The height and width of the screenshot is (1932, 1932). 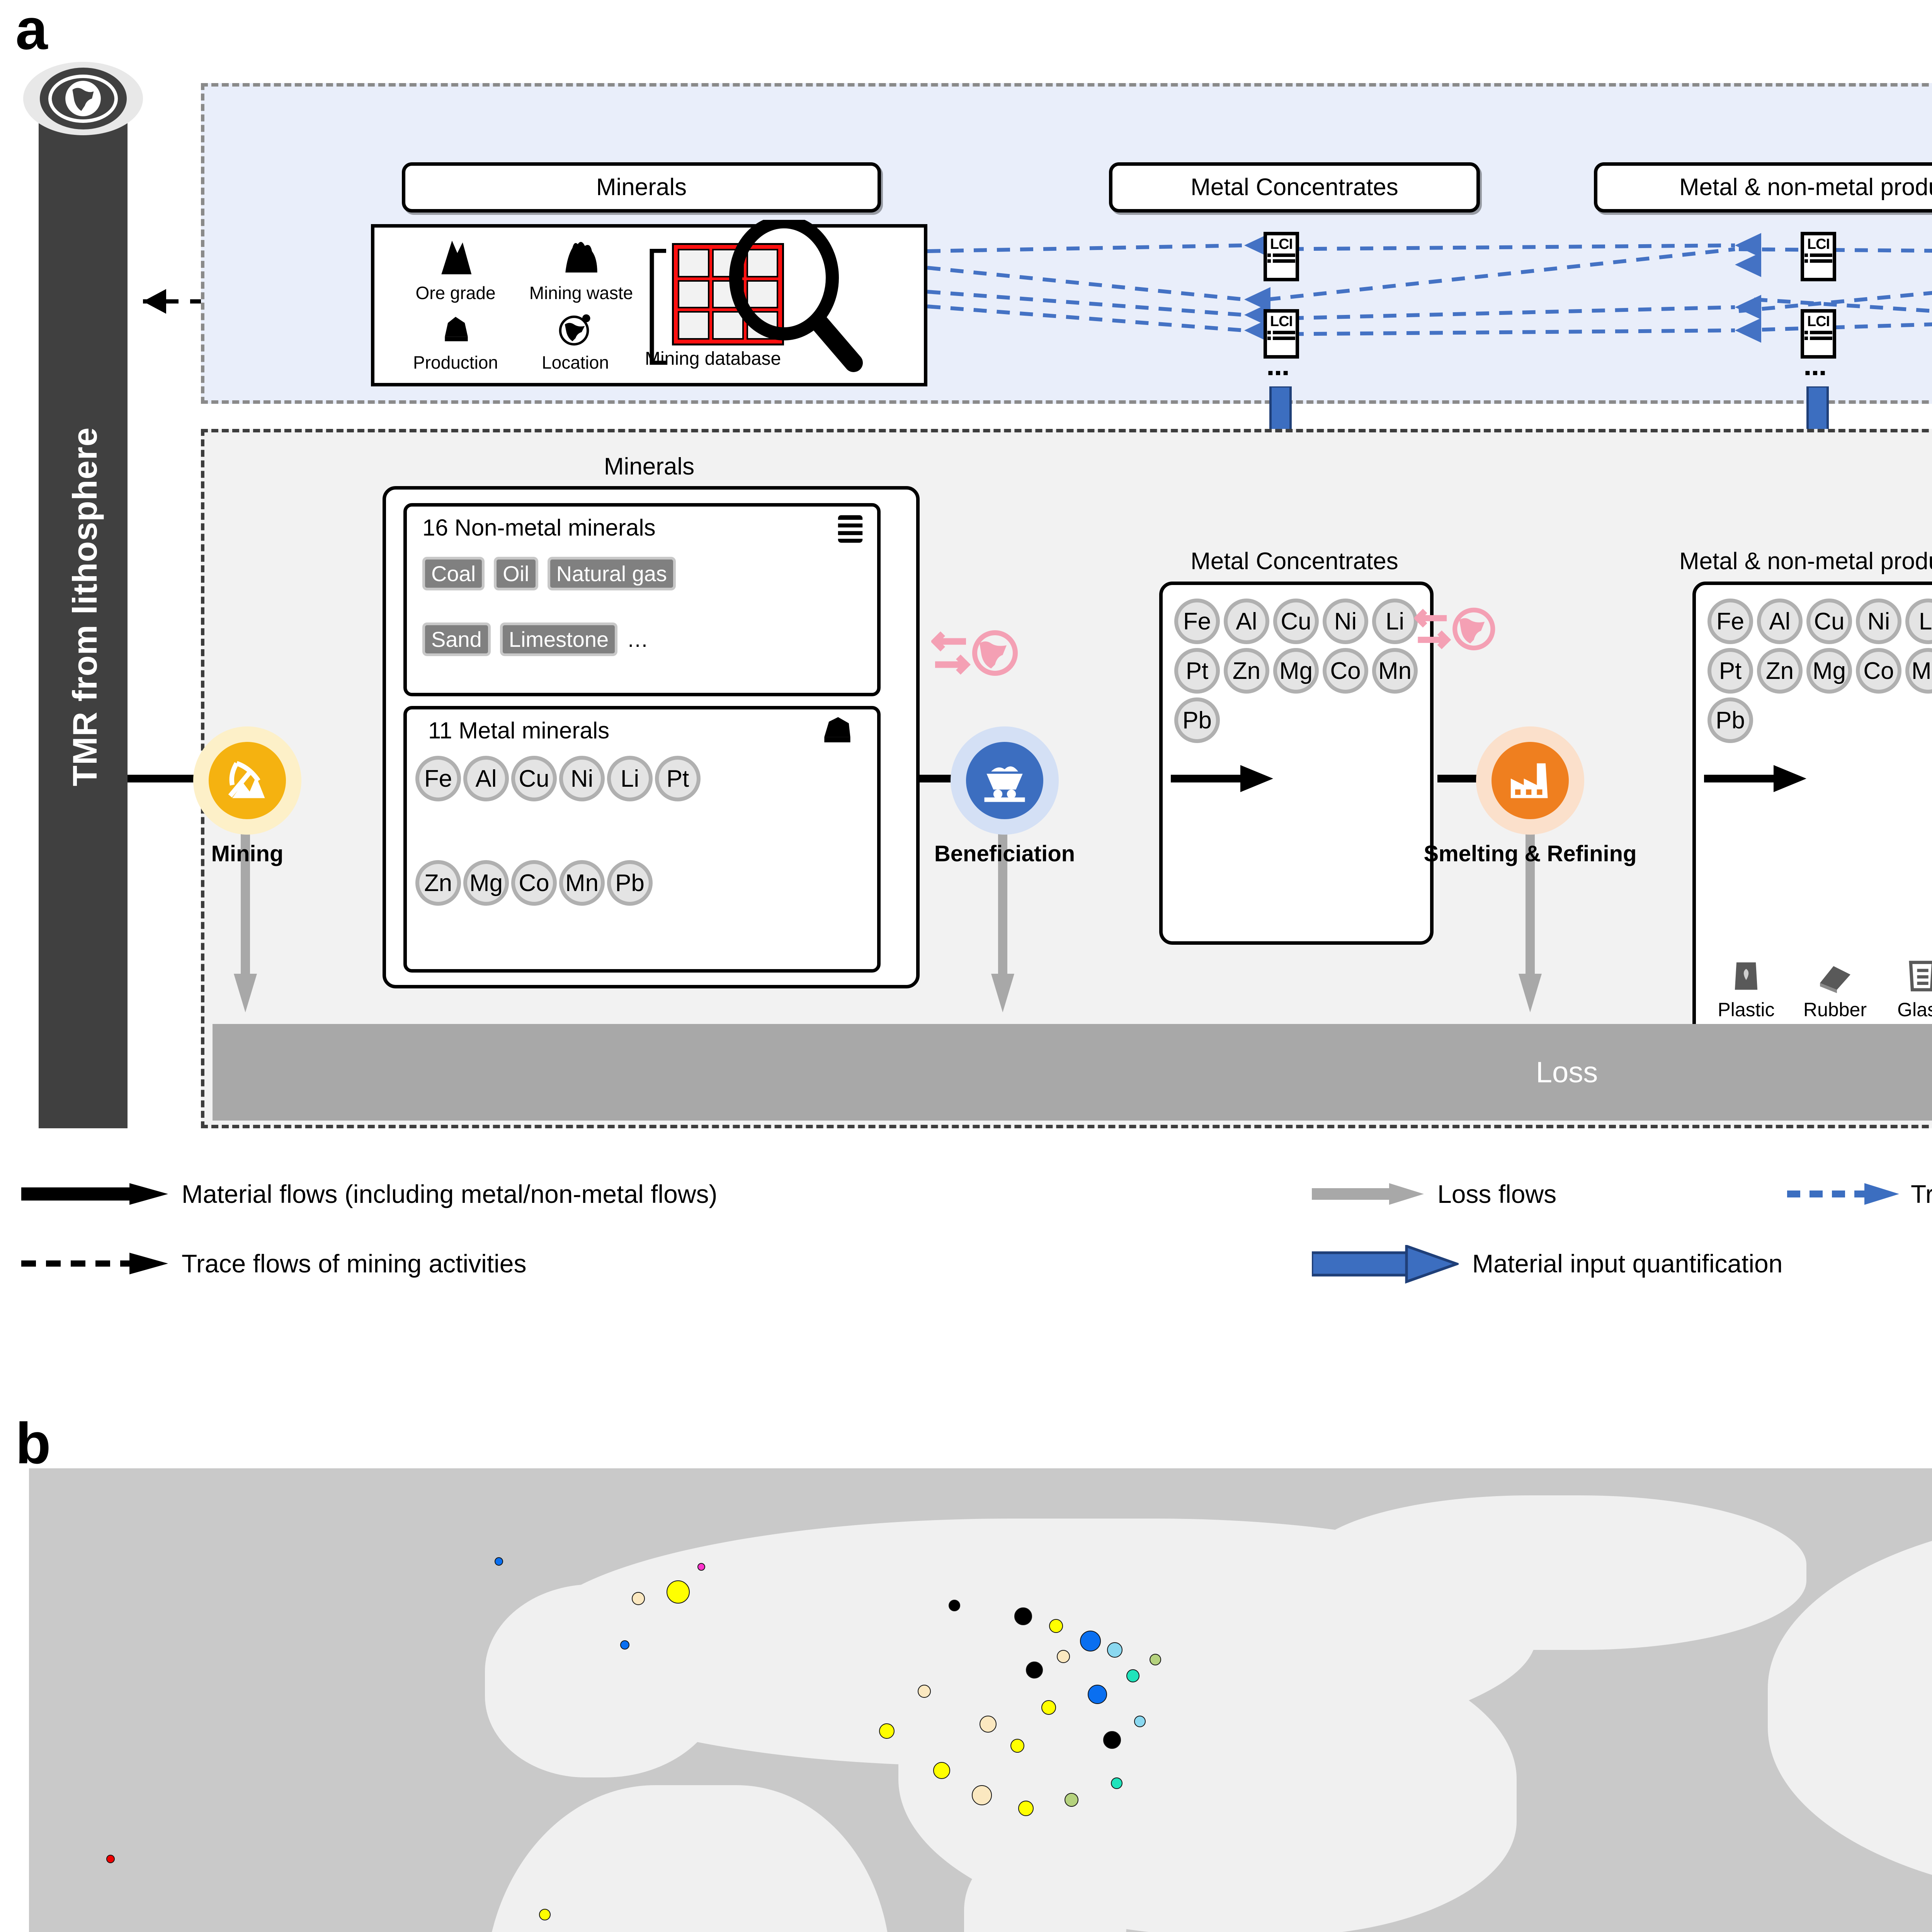 What do you see at coordinates (1297, 763) in the screenshot?
I see `metal-concentrates-box: Fe Al Cu Ni Li Pt Zn Mg Co Mn Pb` at bounding box center [1297, 763].